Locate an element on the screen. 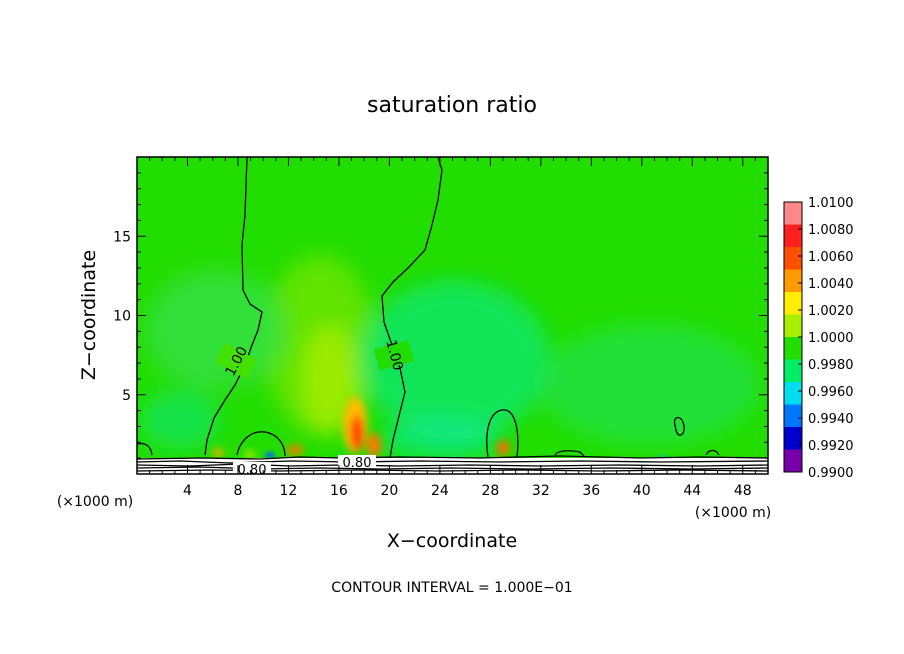 The height and width of the screenshot is (654, 904). y-axis-label: Z−coordinate is located at coordinates (89, 315).